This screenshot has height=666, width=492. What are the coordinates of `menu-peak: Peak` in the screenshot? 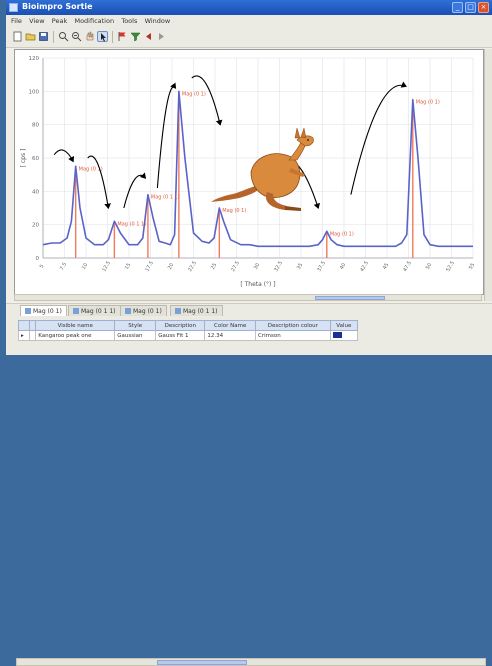 It's located at (59, 21).